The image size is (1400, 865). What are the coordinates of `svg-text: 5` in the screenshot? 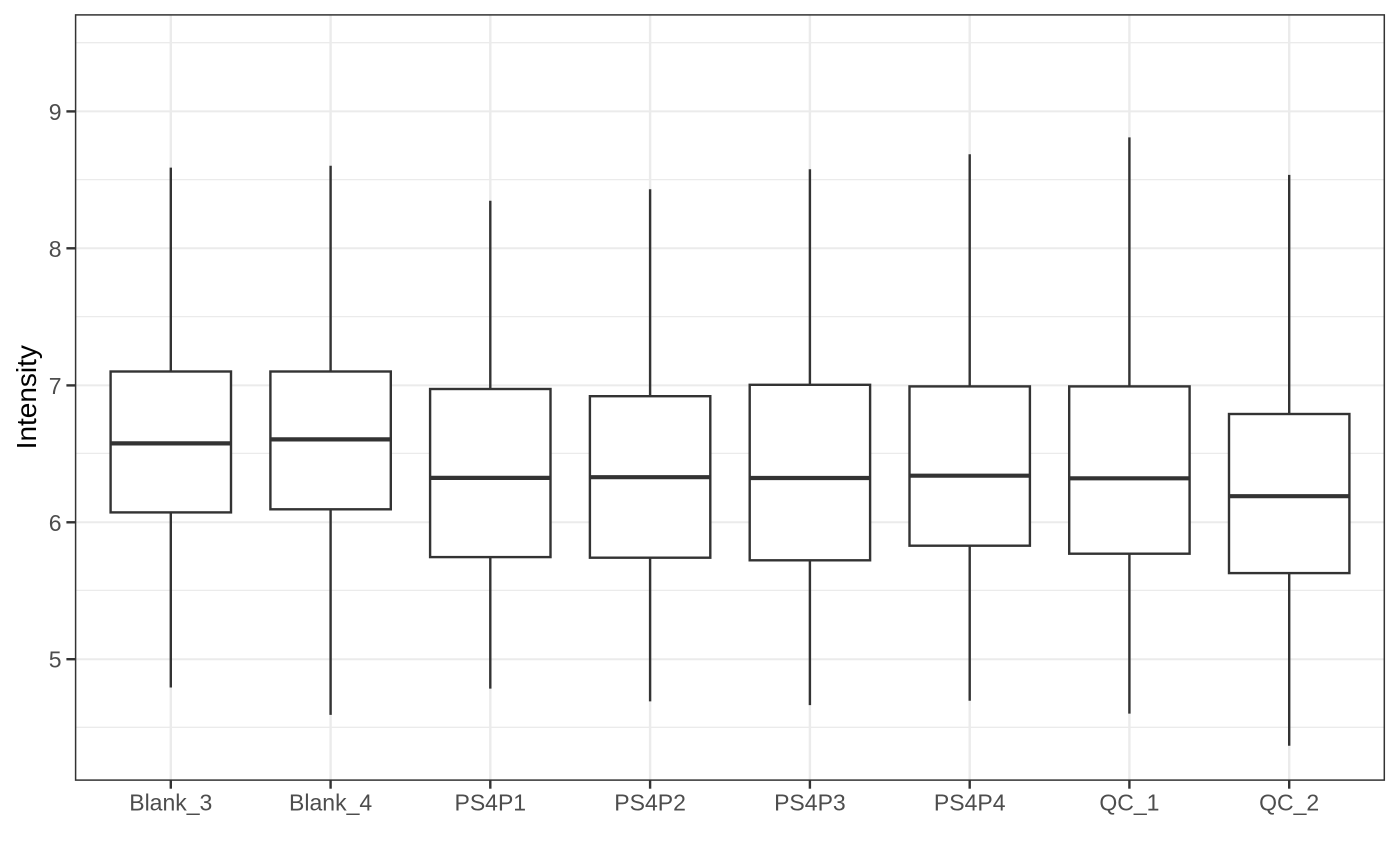 It's located at (55, 660).